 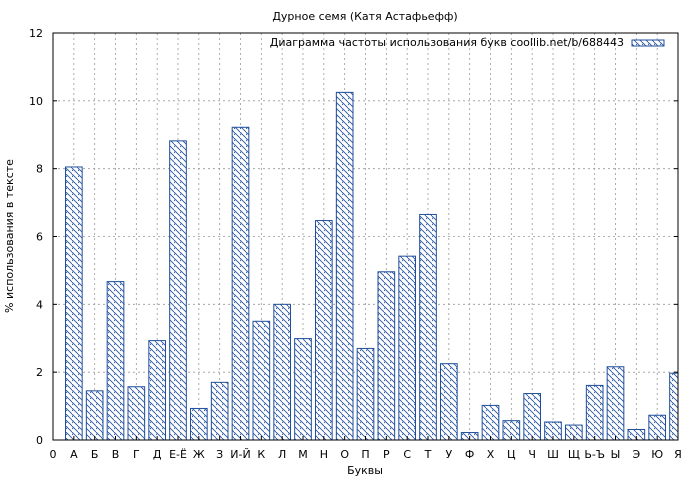 What do you see at coordinates (532, 454) in the screenshot?
I see `x-tick-label: Ч` at bounding box center [532, 454].